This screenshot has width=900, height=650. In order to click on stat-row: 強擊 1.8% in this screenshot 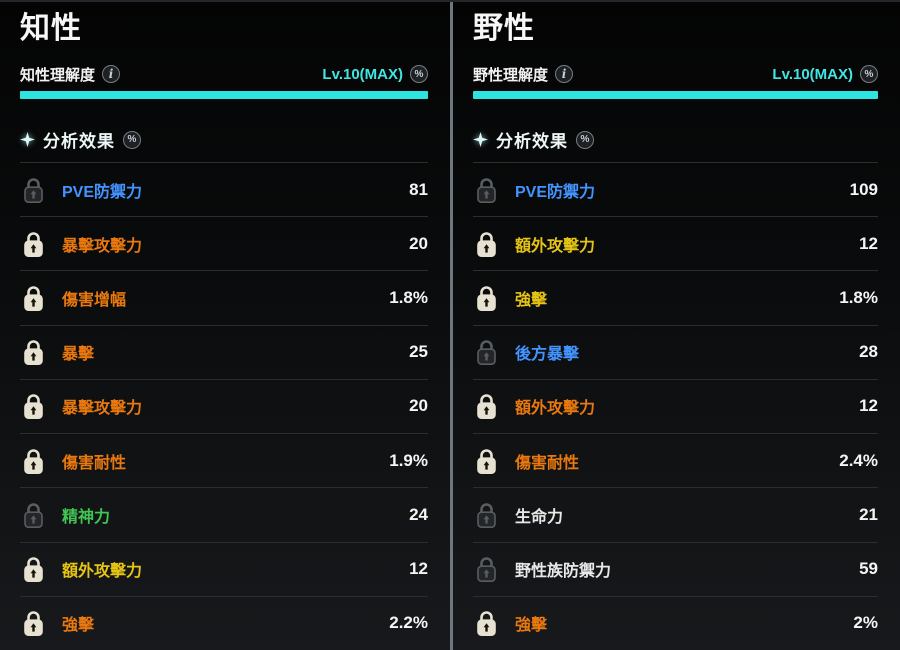, I will do `click(675, 298)`.